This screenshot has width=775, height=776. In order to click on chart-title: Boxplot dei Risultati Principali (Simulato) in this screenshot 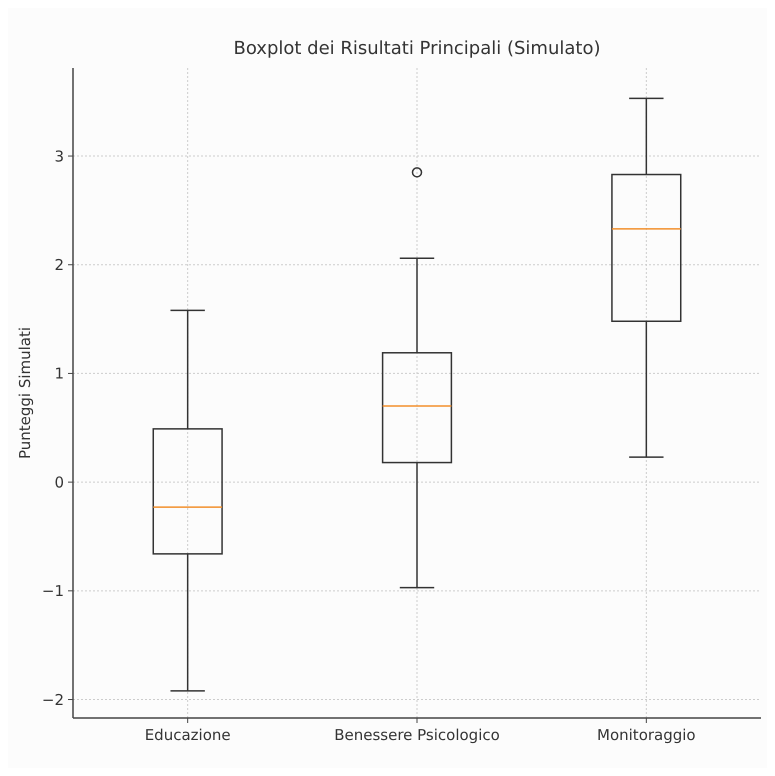, I will do `click(417, 48)`.